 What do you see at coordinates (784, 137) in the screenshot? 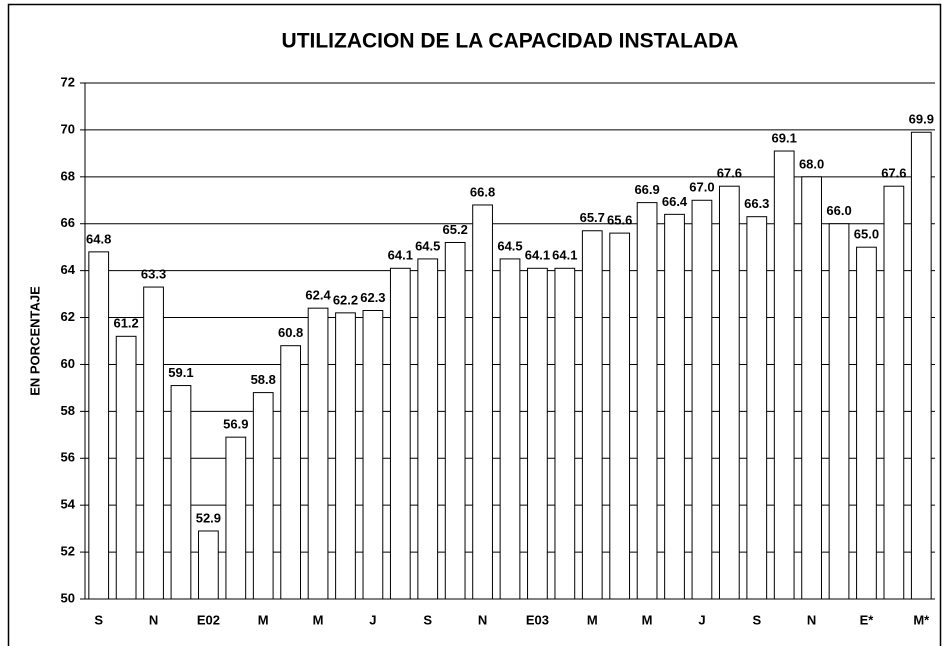
I see `value-label: 69.1` at bounding box center [784, 137].